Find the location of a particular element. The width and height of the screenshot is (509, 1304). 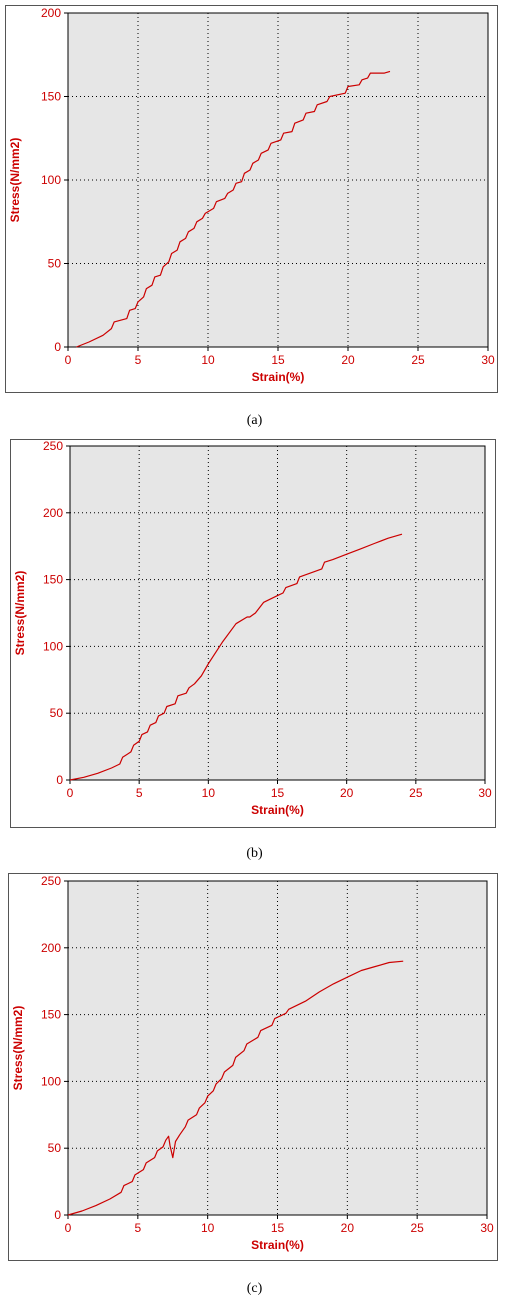

caption-a: (a) is located at coordinates (254, 420).